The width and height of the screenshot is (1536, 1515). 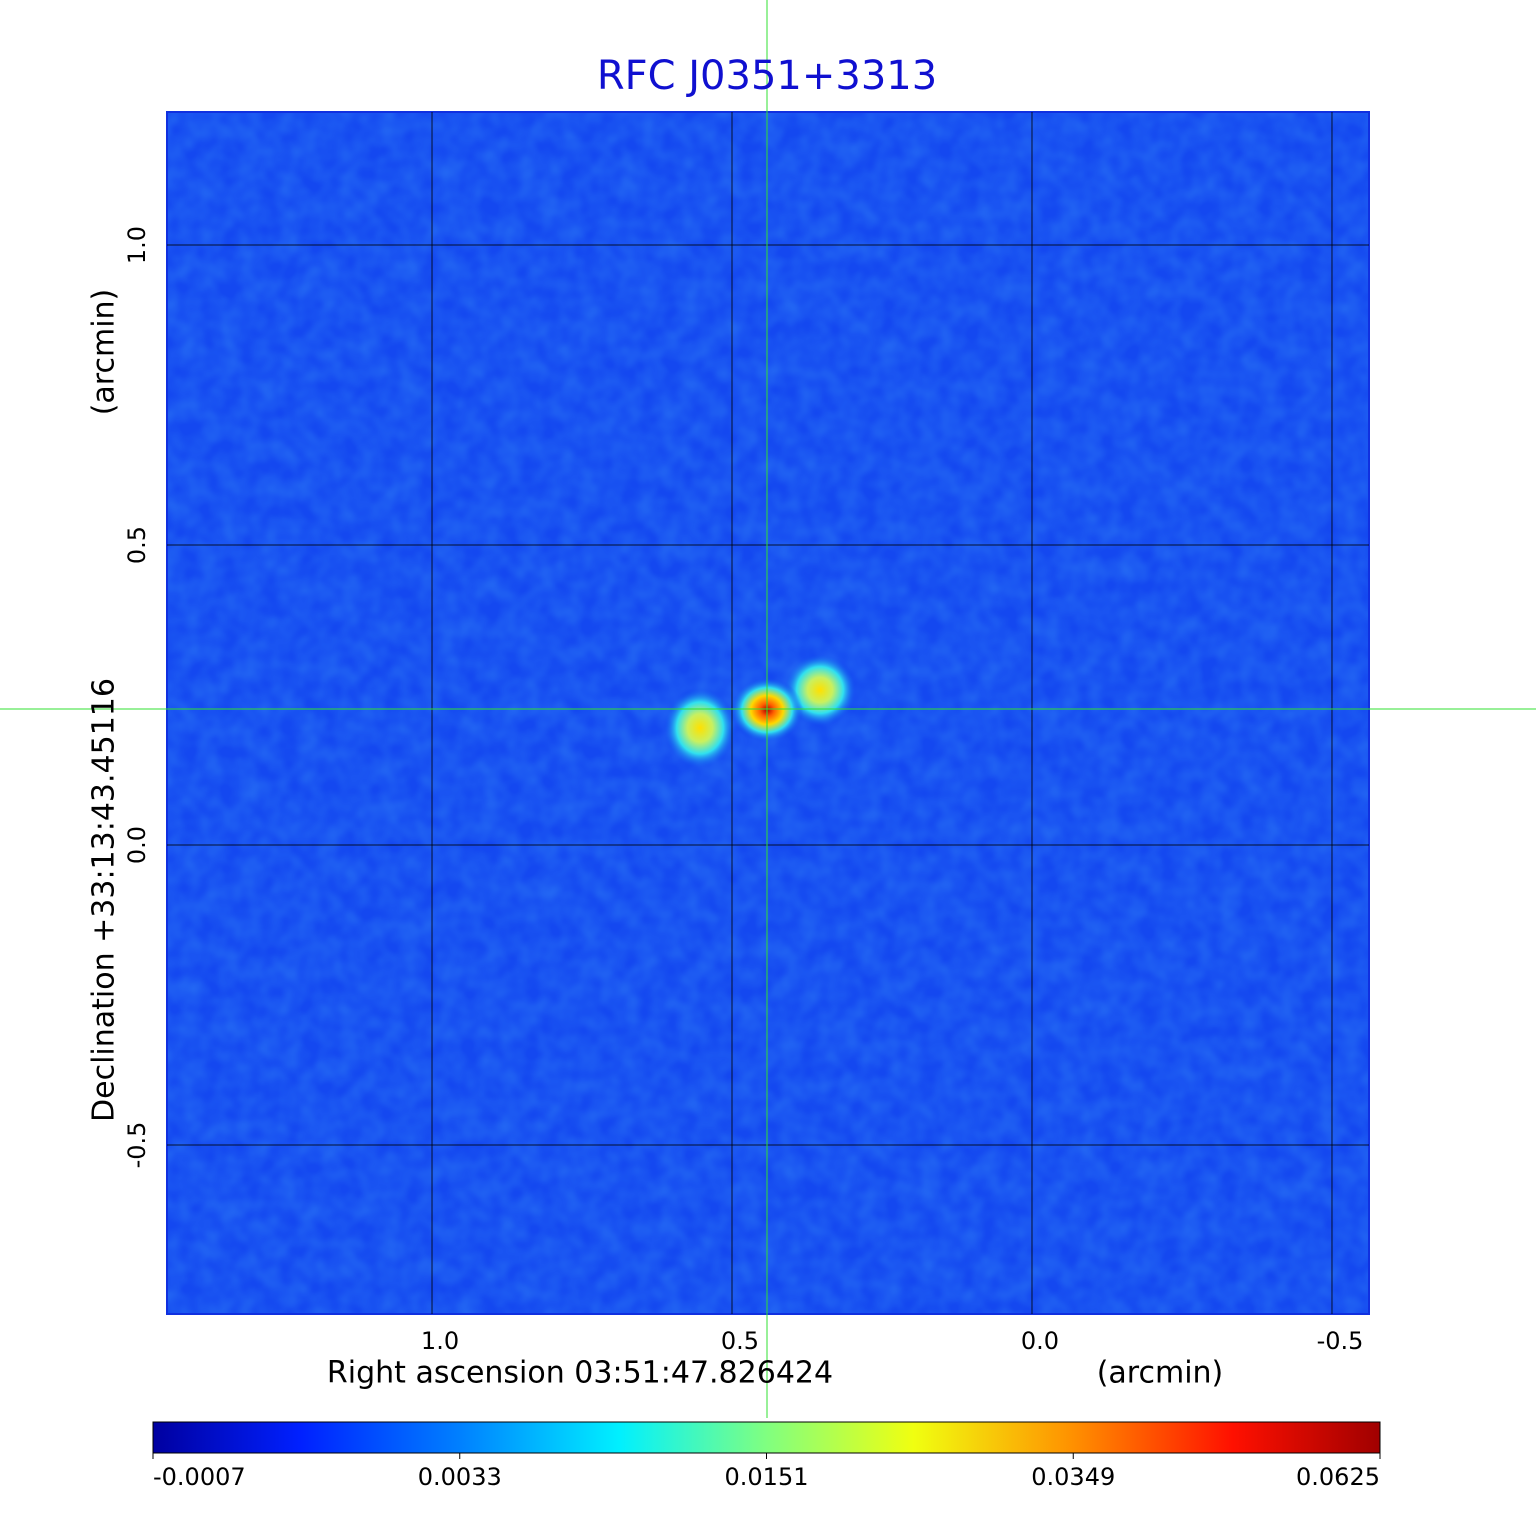 What do you see at coordinates (137, 545) in the screenshot?
I see `y-tick-label: 0.5` at bounding box center [137, 545].